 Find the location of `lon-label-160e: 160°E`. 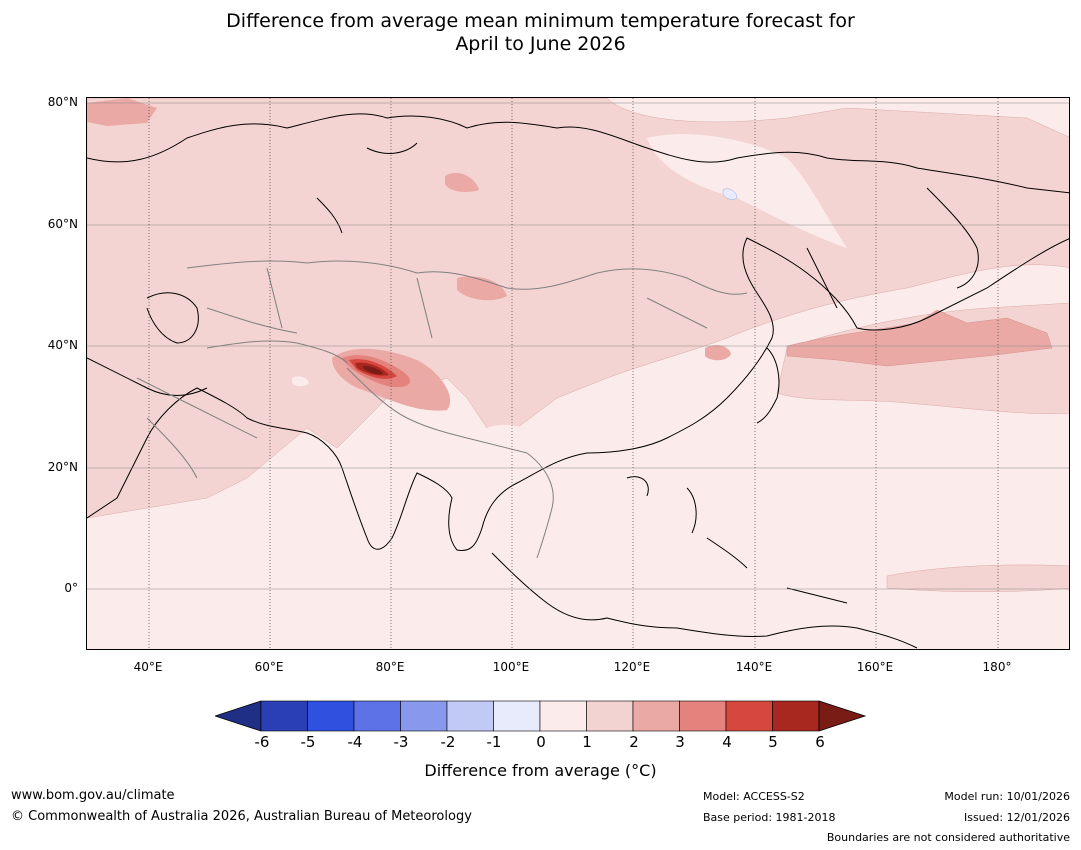

lon-label-160e: 160°E is located at coordinates (875, 667).